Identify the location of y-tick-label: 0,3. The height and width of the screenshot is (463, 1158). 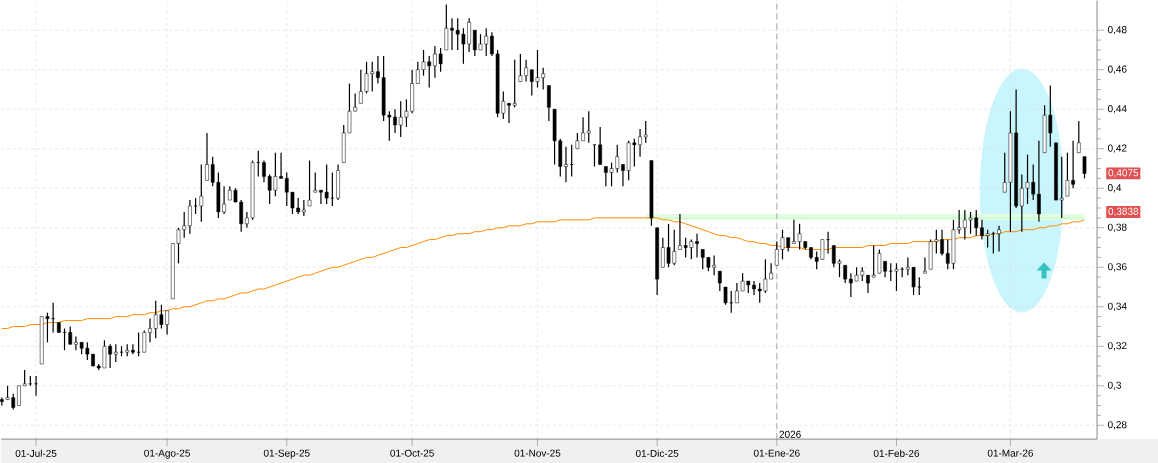
(1114, 385).